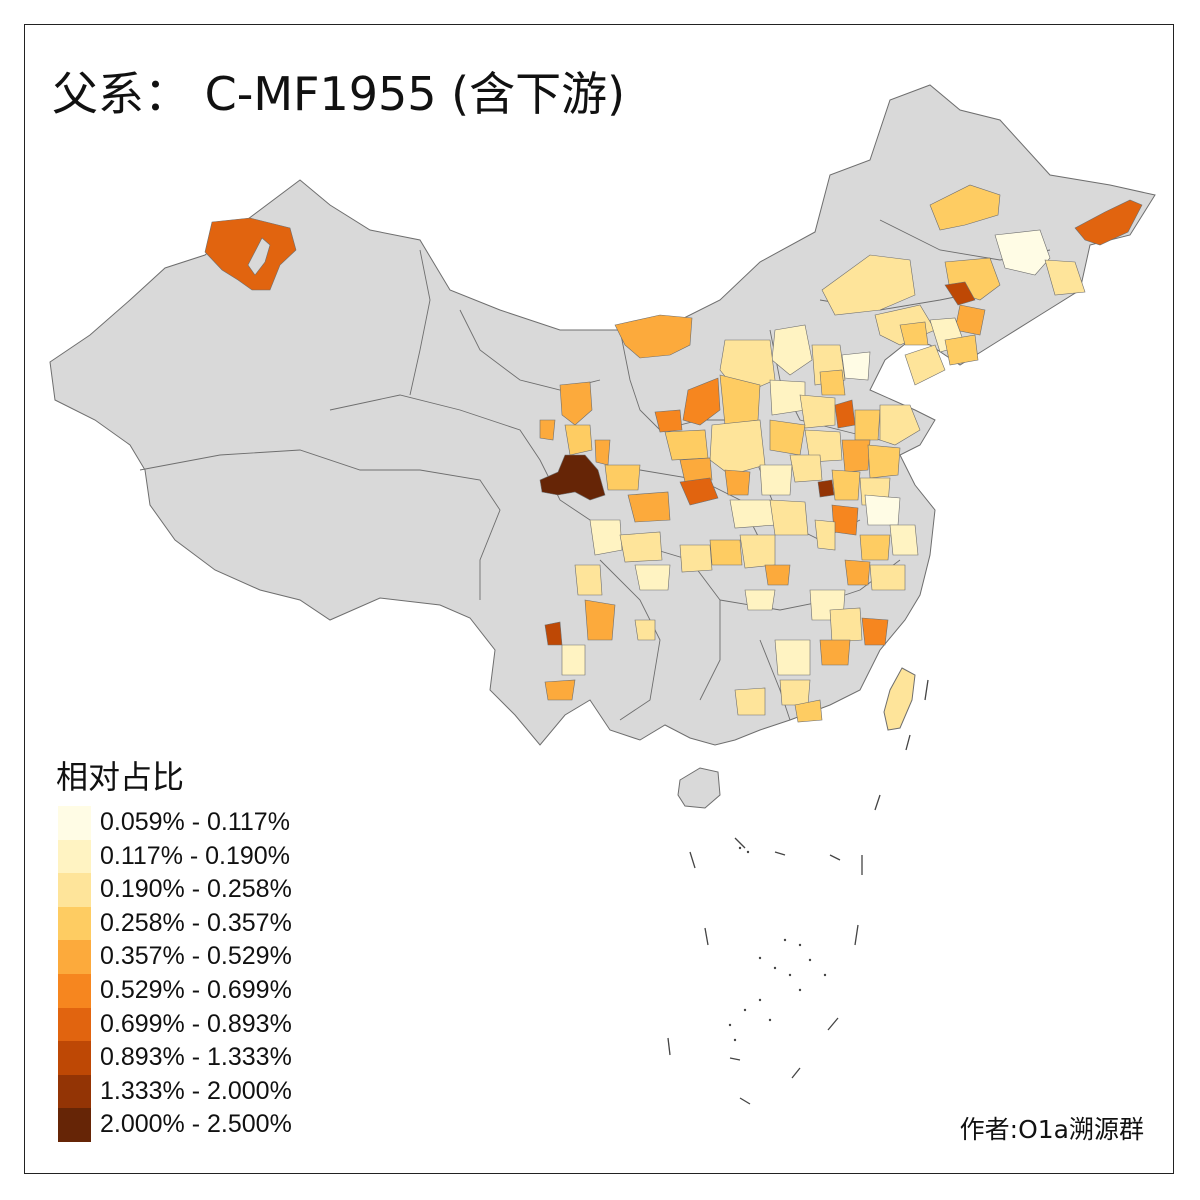 The height and width of the screenshot is (1200, 1200). Describe the element at coordinates (1051, 1129) in the screenshot. I see `author-credit: 作者:O1a溯源群` at that location.